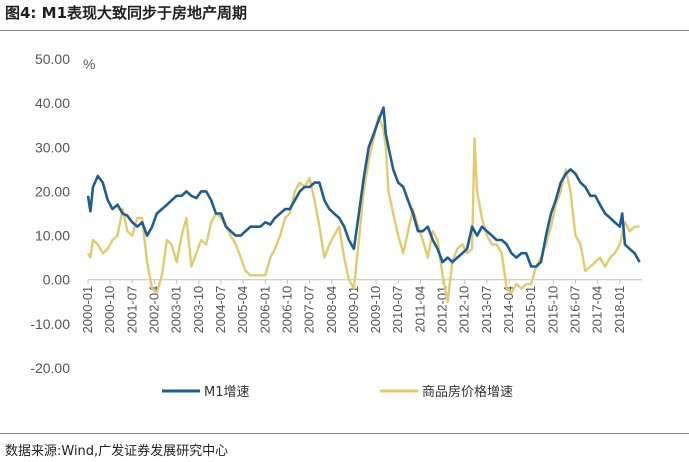 This screenshot has width=689, height=462. Describe the element at coordinates (227, 392) in the screenshot. I see `legend-label-m1: M1增速` at that location.